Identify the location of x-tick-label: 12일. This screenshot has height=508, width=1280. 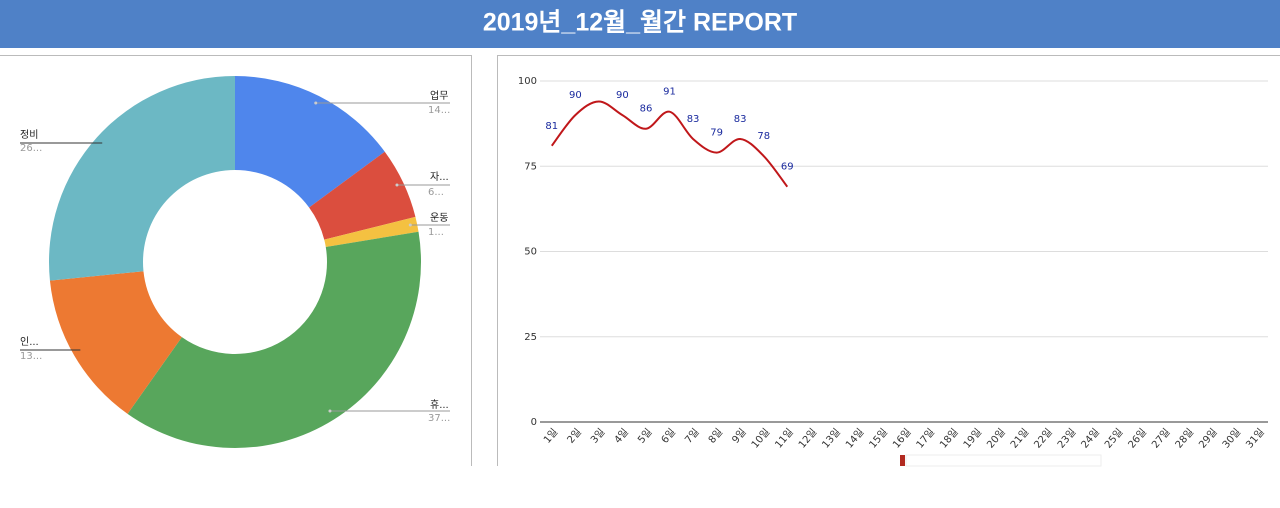
(807, 438).